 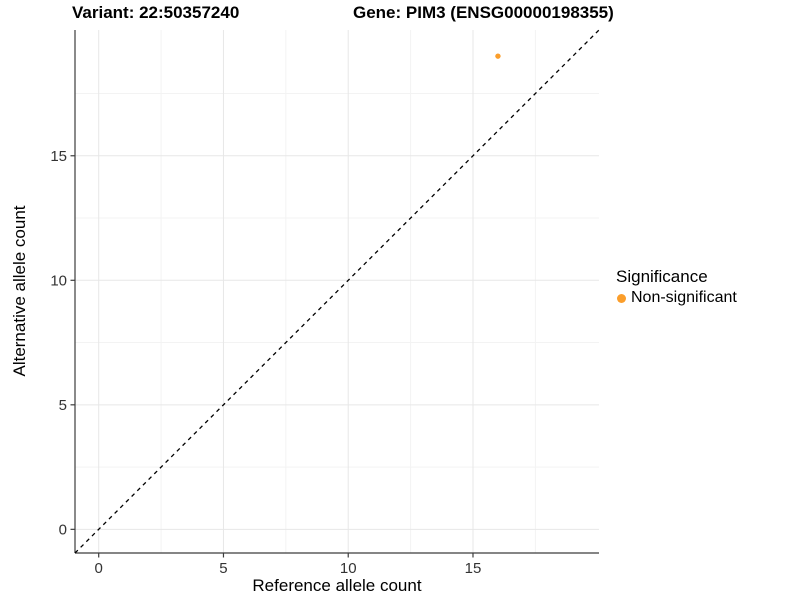 What do you see at coordinates (348, 568) in the screenshot?
I see `x-tick-label: 10` at bounding box center [348, 568].